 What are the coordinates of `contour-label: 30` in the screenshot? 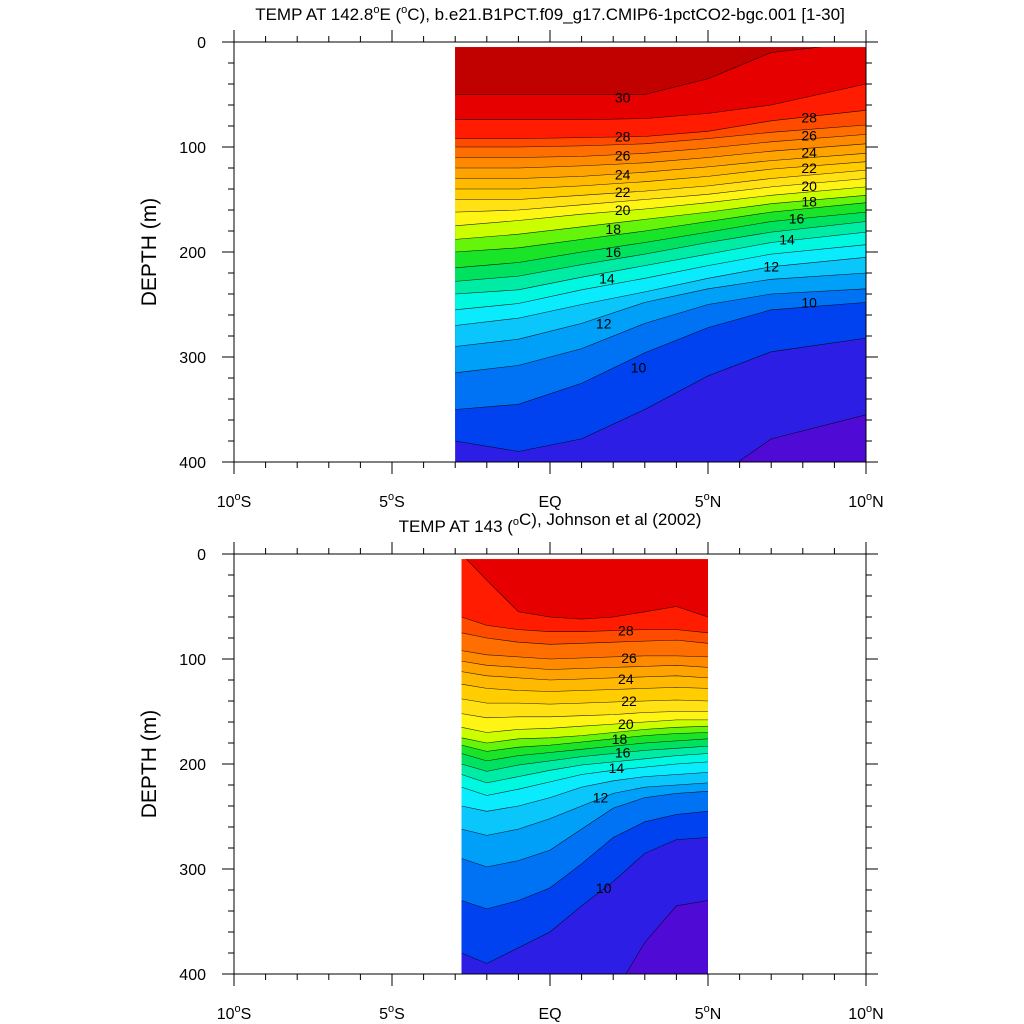 It's located at (623, 98).